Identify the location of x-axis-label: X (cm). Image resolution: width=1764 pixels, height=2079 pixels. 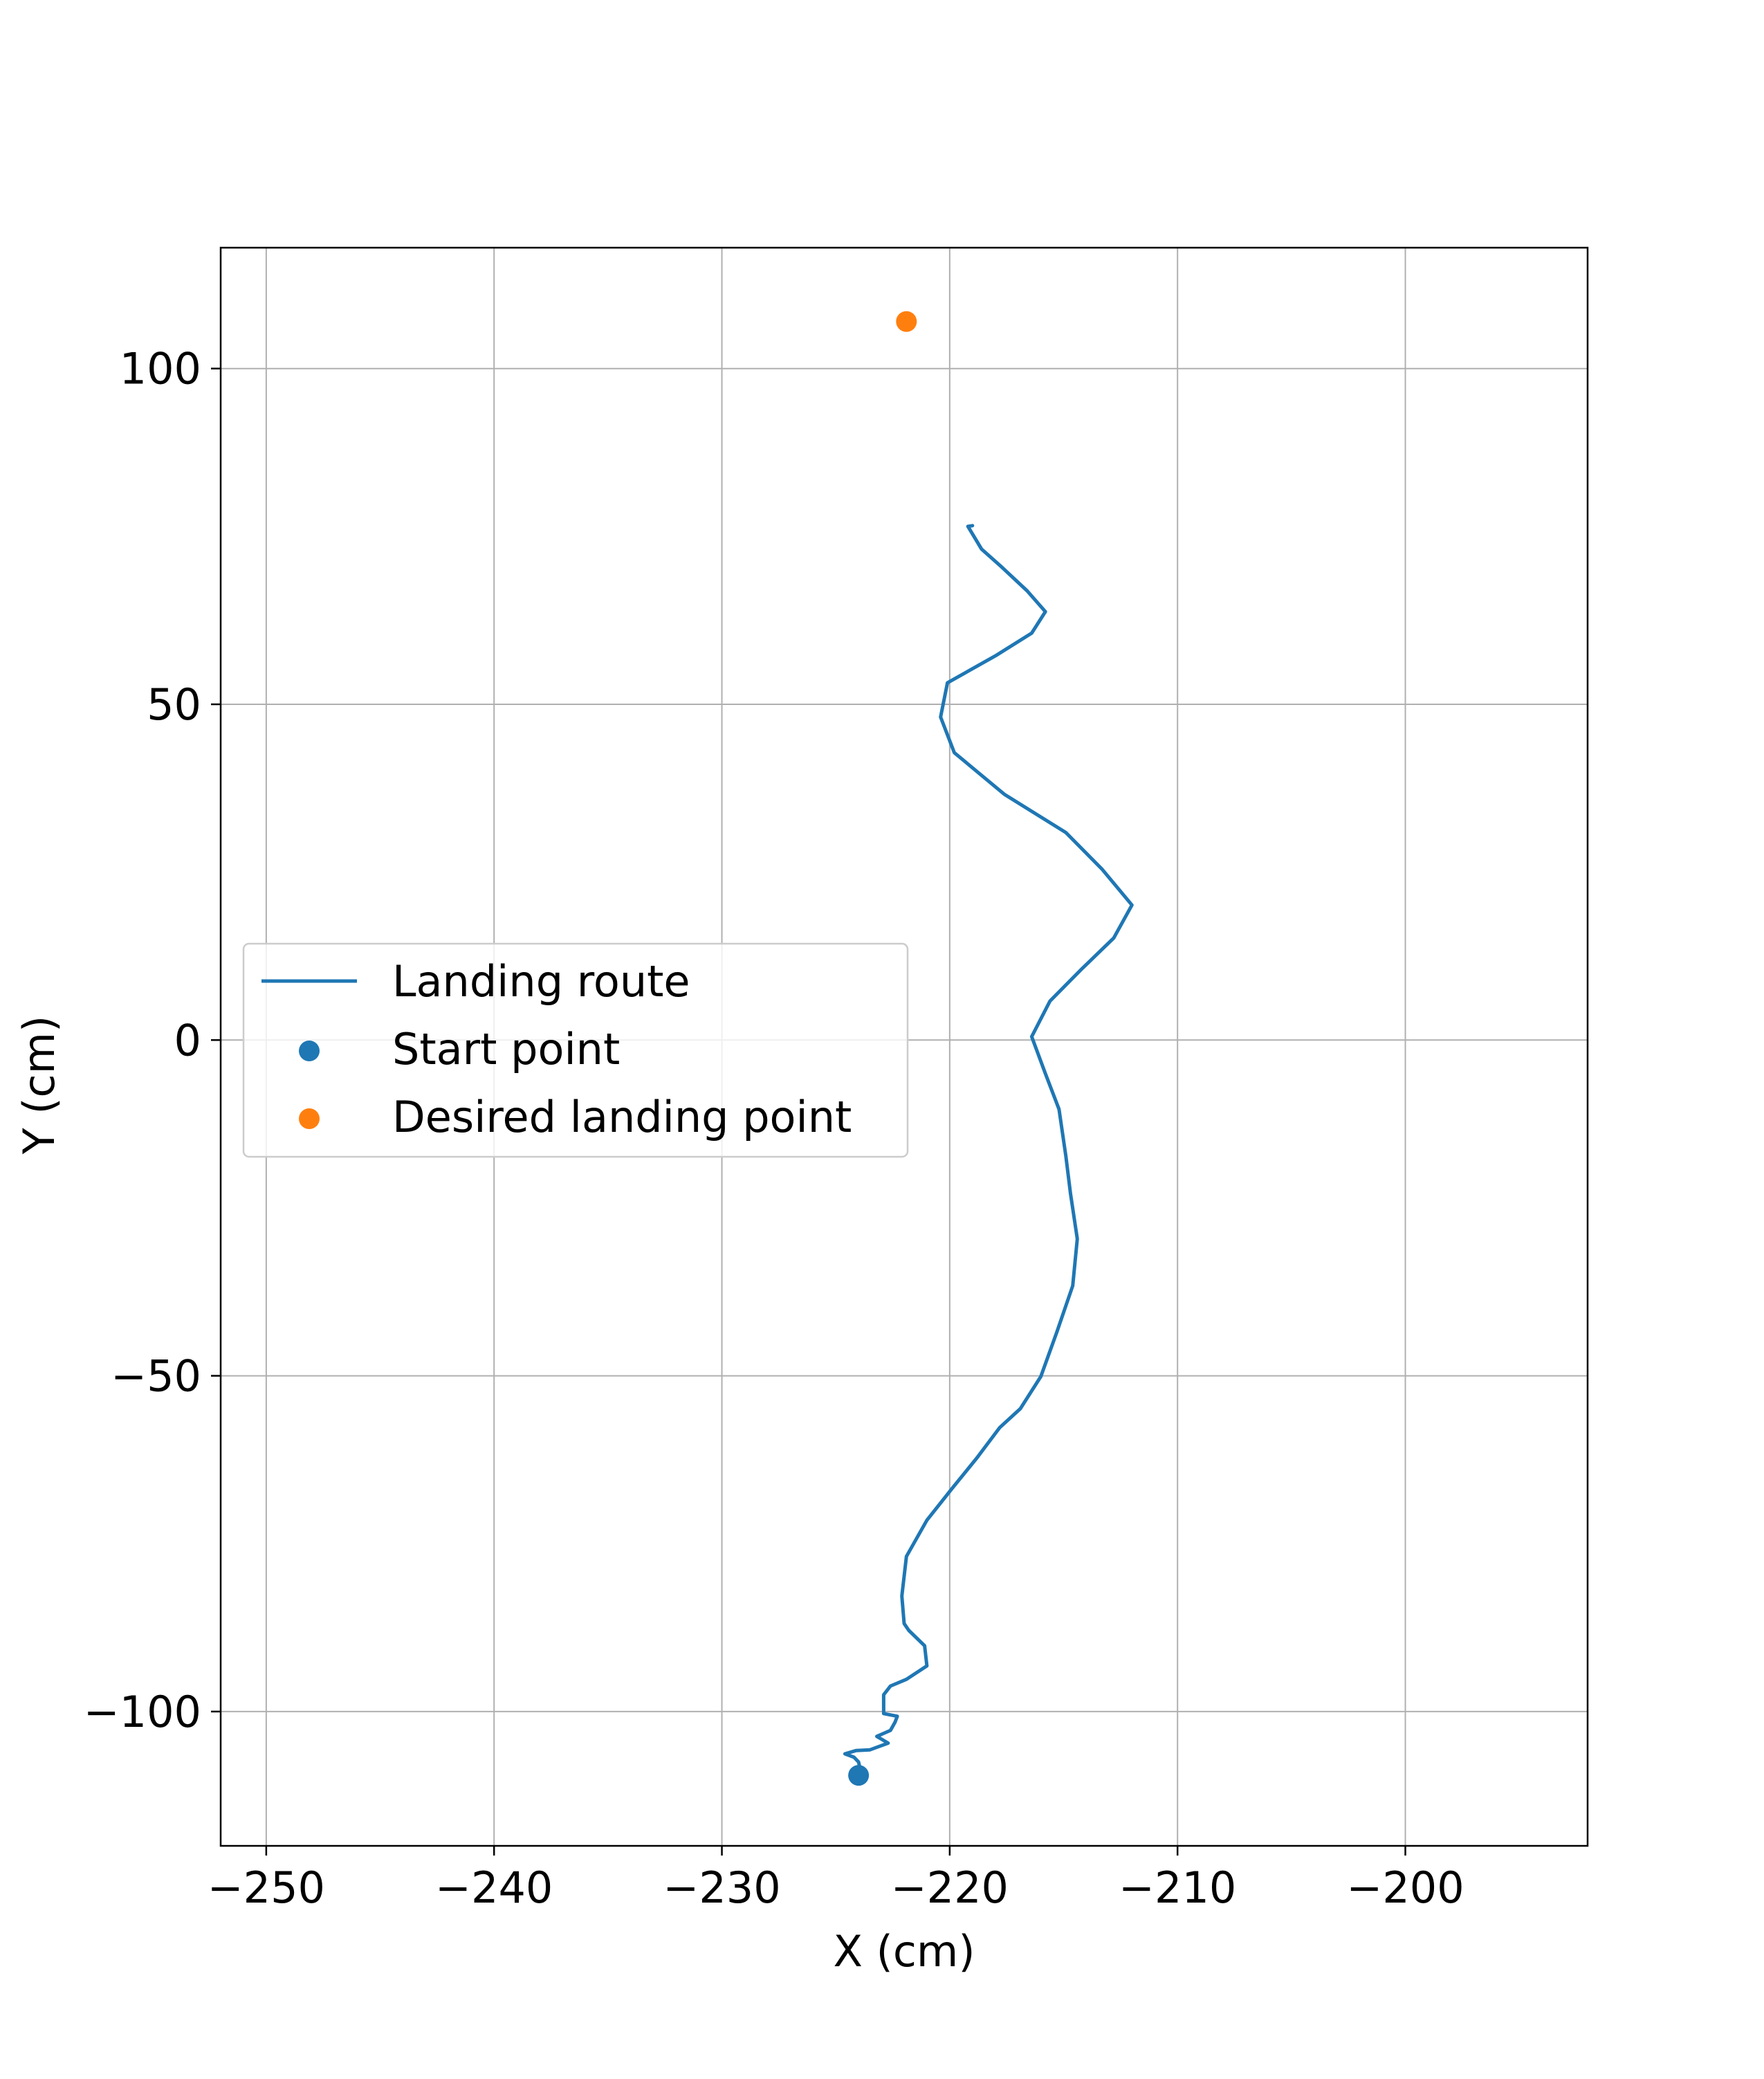
(904, 1952).